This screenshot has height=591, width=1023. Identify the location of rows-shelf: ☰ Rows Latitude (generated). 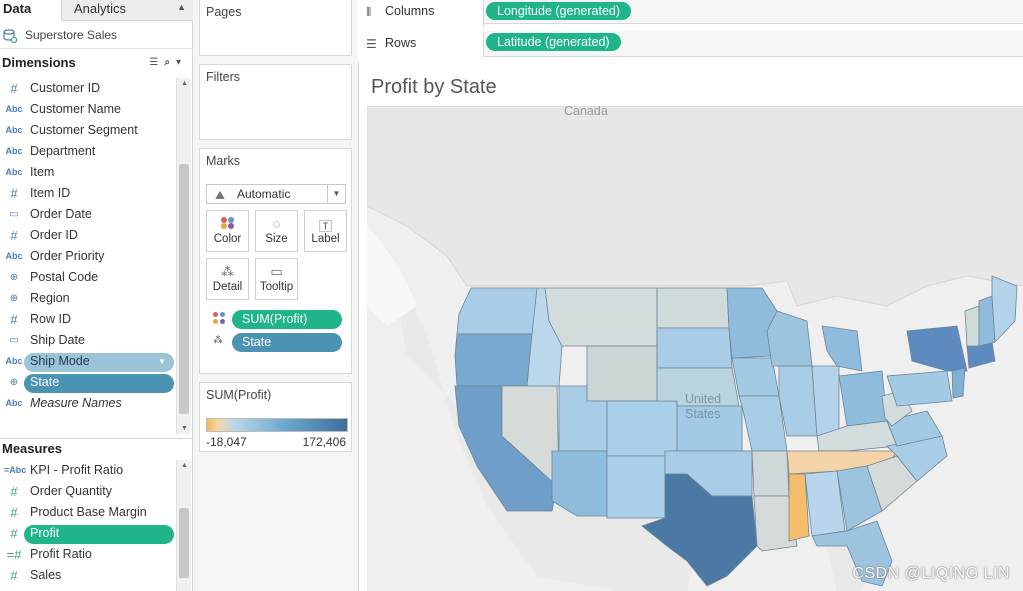
(690, 44).